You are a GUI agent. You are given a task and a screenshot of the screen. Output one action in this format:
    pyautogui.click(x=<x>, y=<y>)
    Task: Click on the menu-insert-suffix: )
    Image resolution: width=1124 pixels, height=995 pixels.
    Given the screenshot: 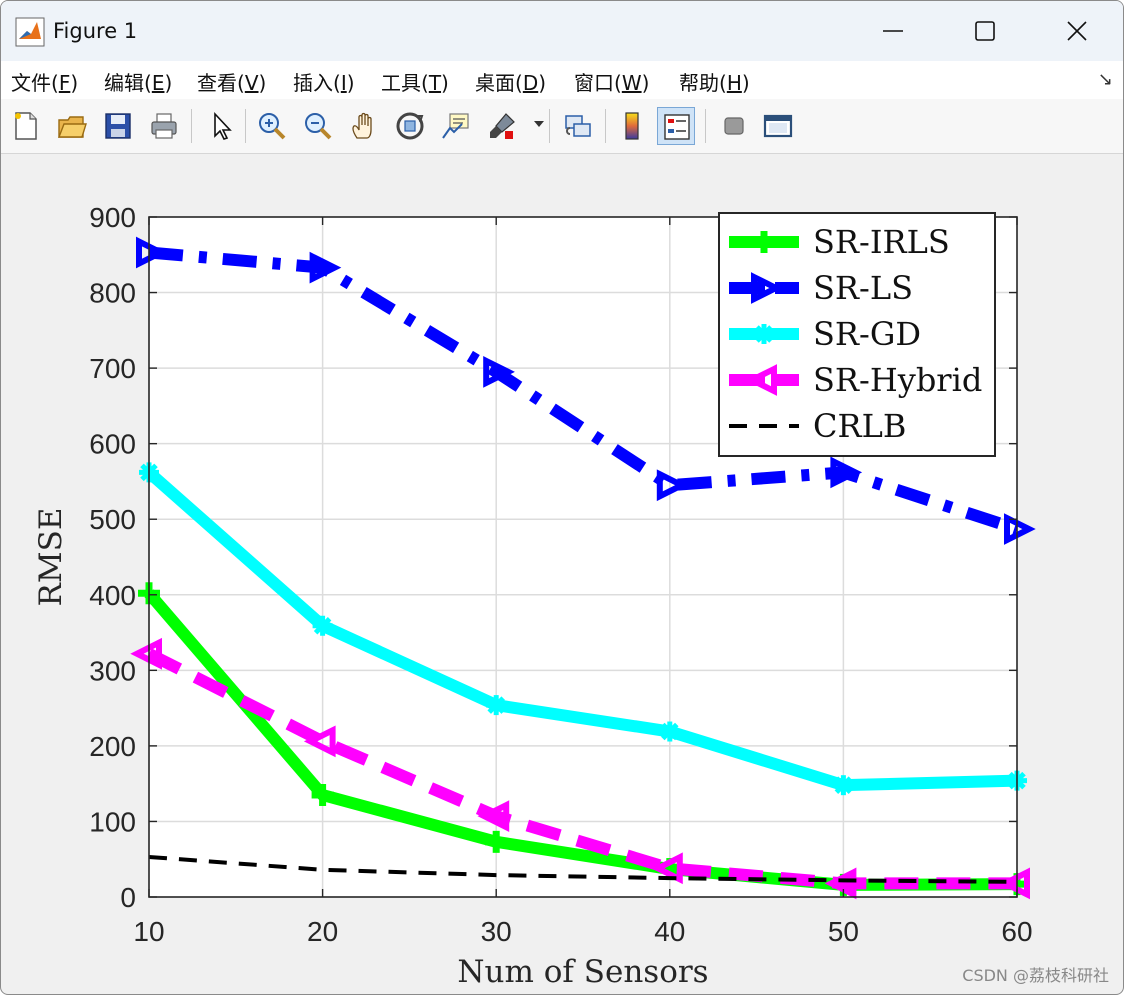 What is the action you would take?
    pyautogui.click(x=350, y=83)
    